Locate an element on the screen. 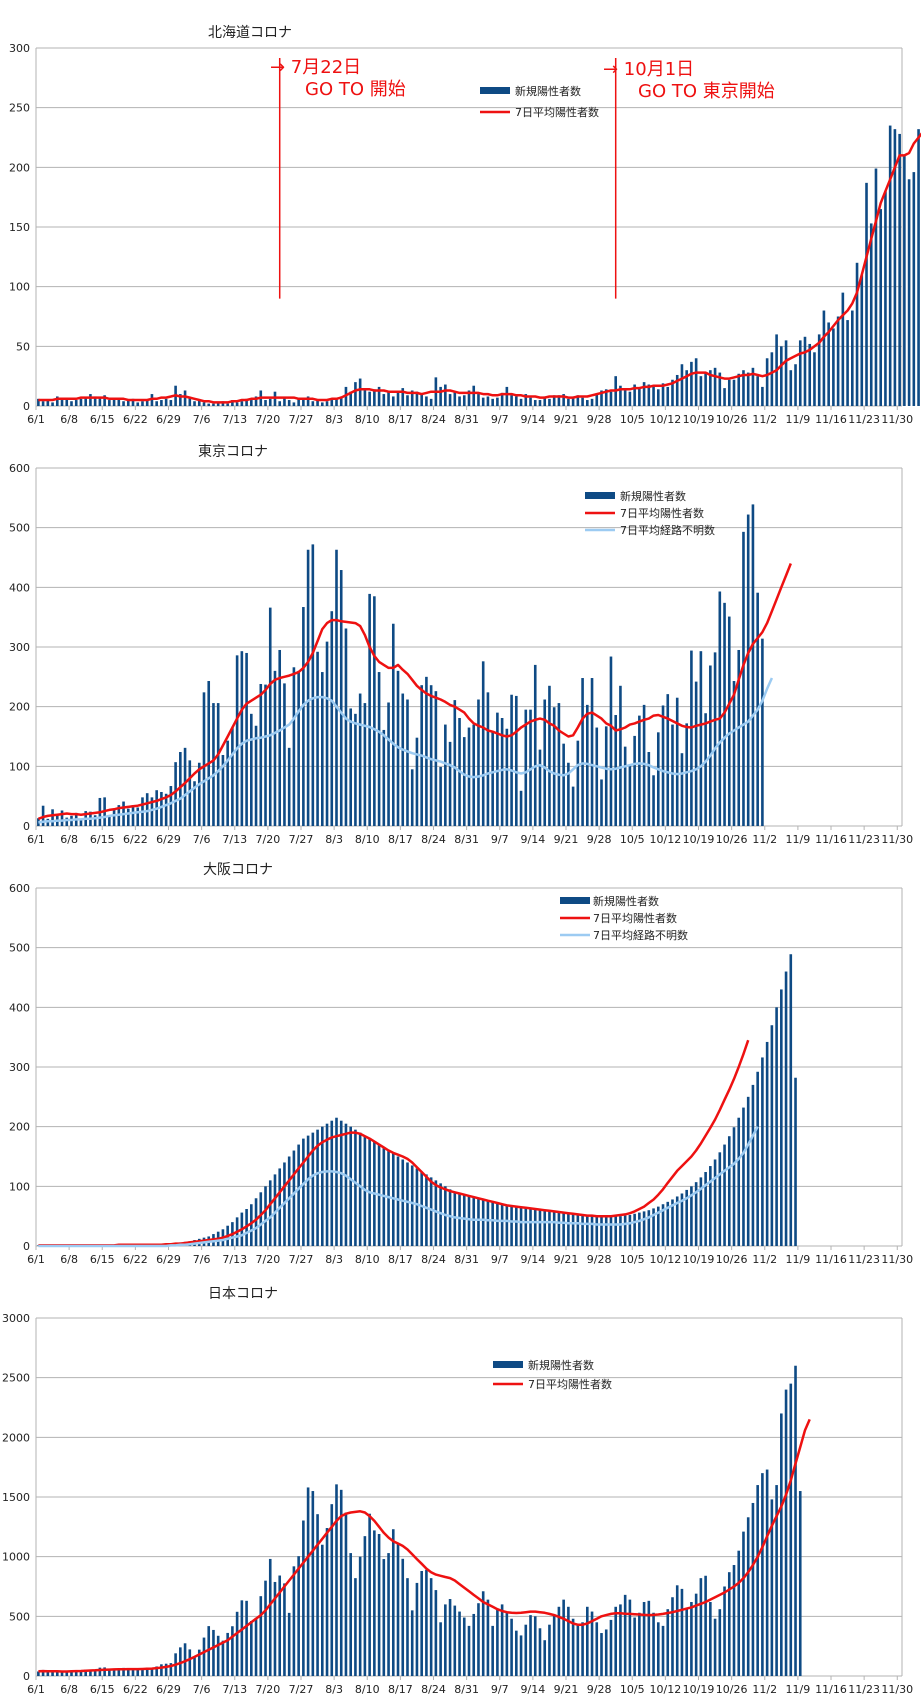  legend: 新規陽性者数 7日平均陽性者数 is located at coordinates (552, 1374).